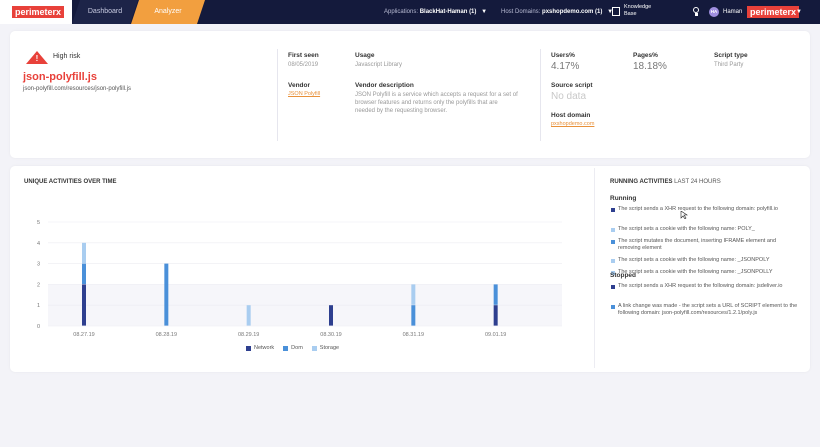  Describe the element at coordinates (84, 273) in the screenshot. I see `bar-dom-08.27.19` at that location.